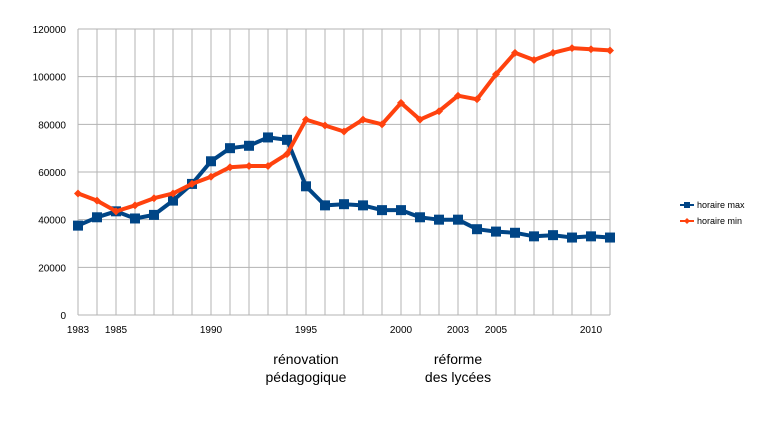 This screenshot has width=776, height=432. What do you see at coordinates (458, 377) in the screenshot?
I see `annotation-text: des lycées` at bounding box center [458, 377].